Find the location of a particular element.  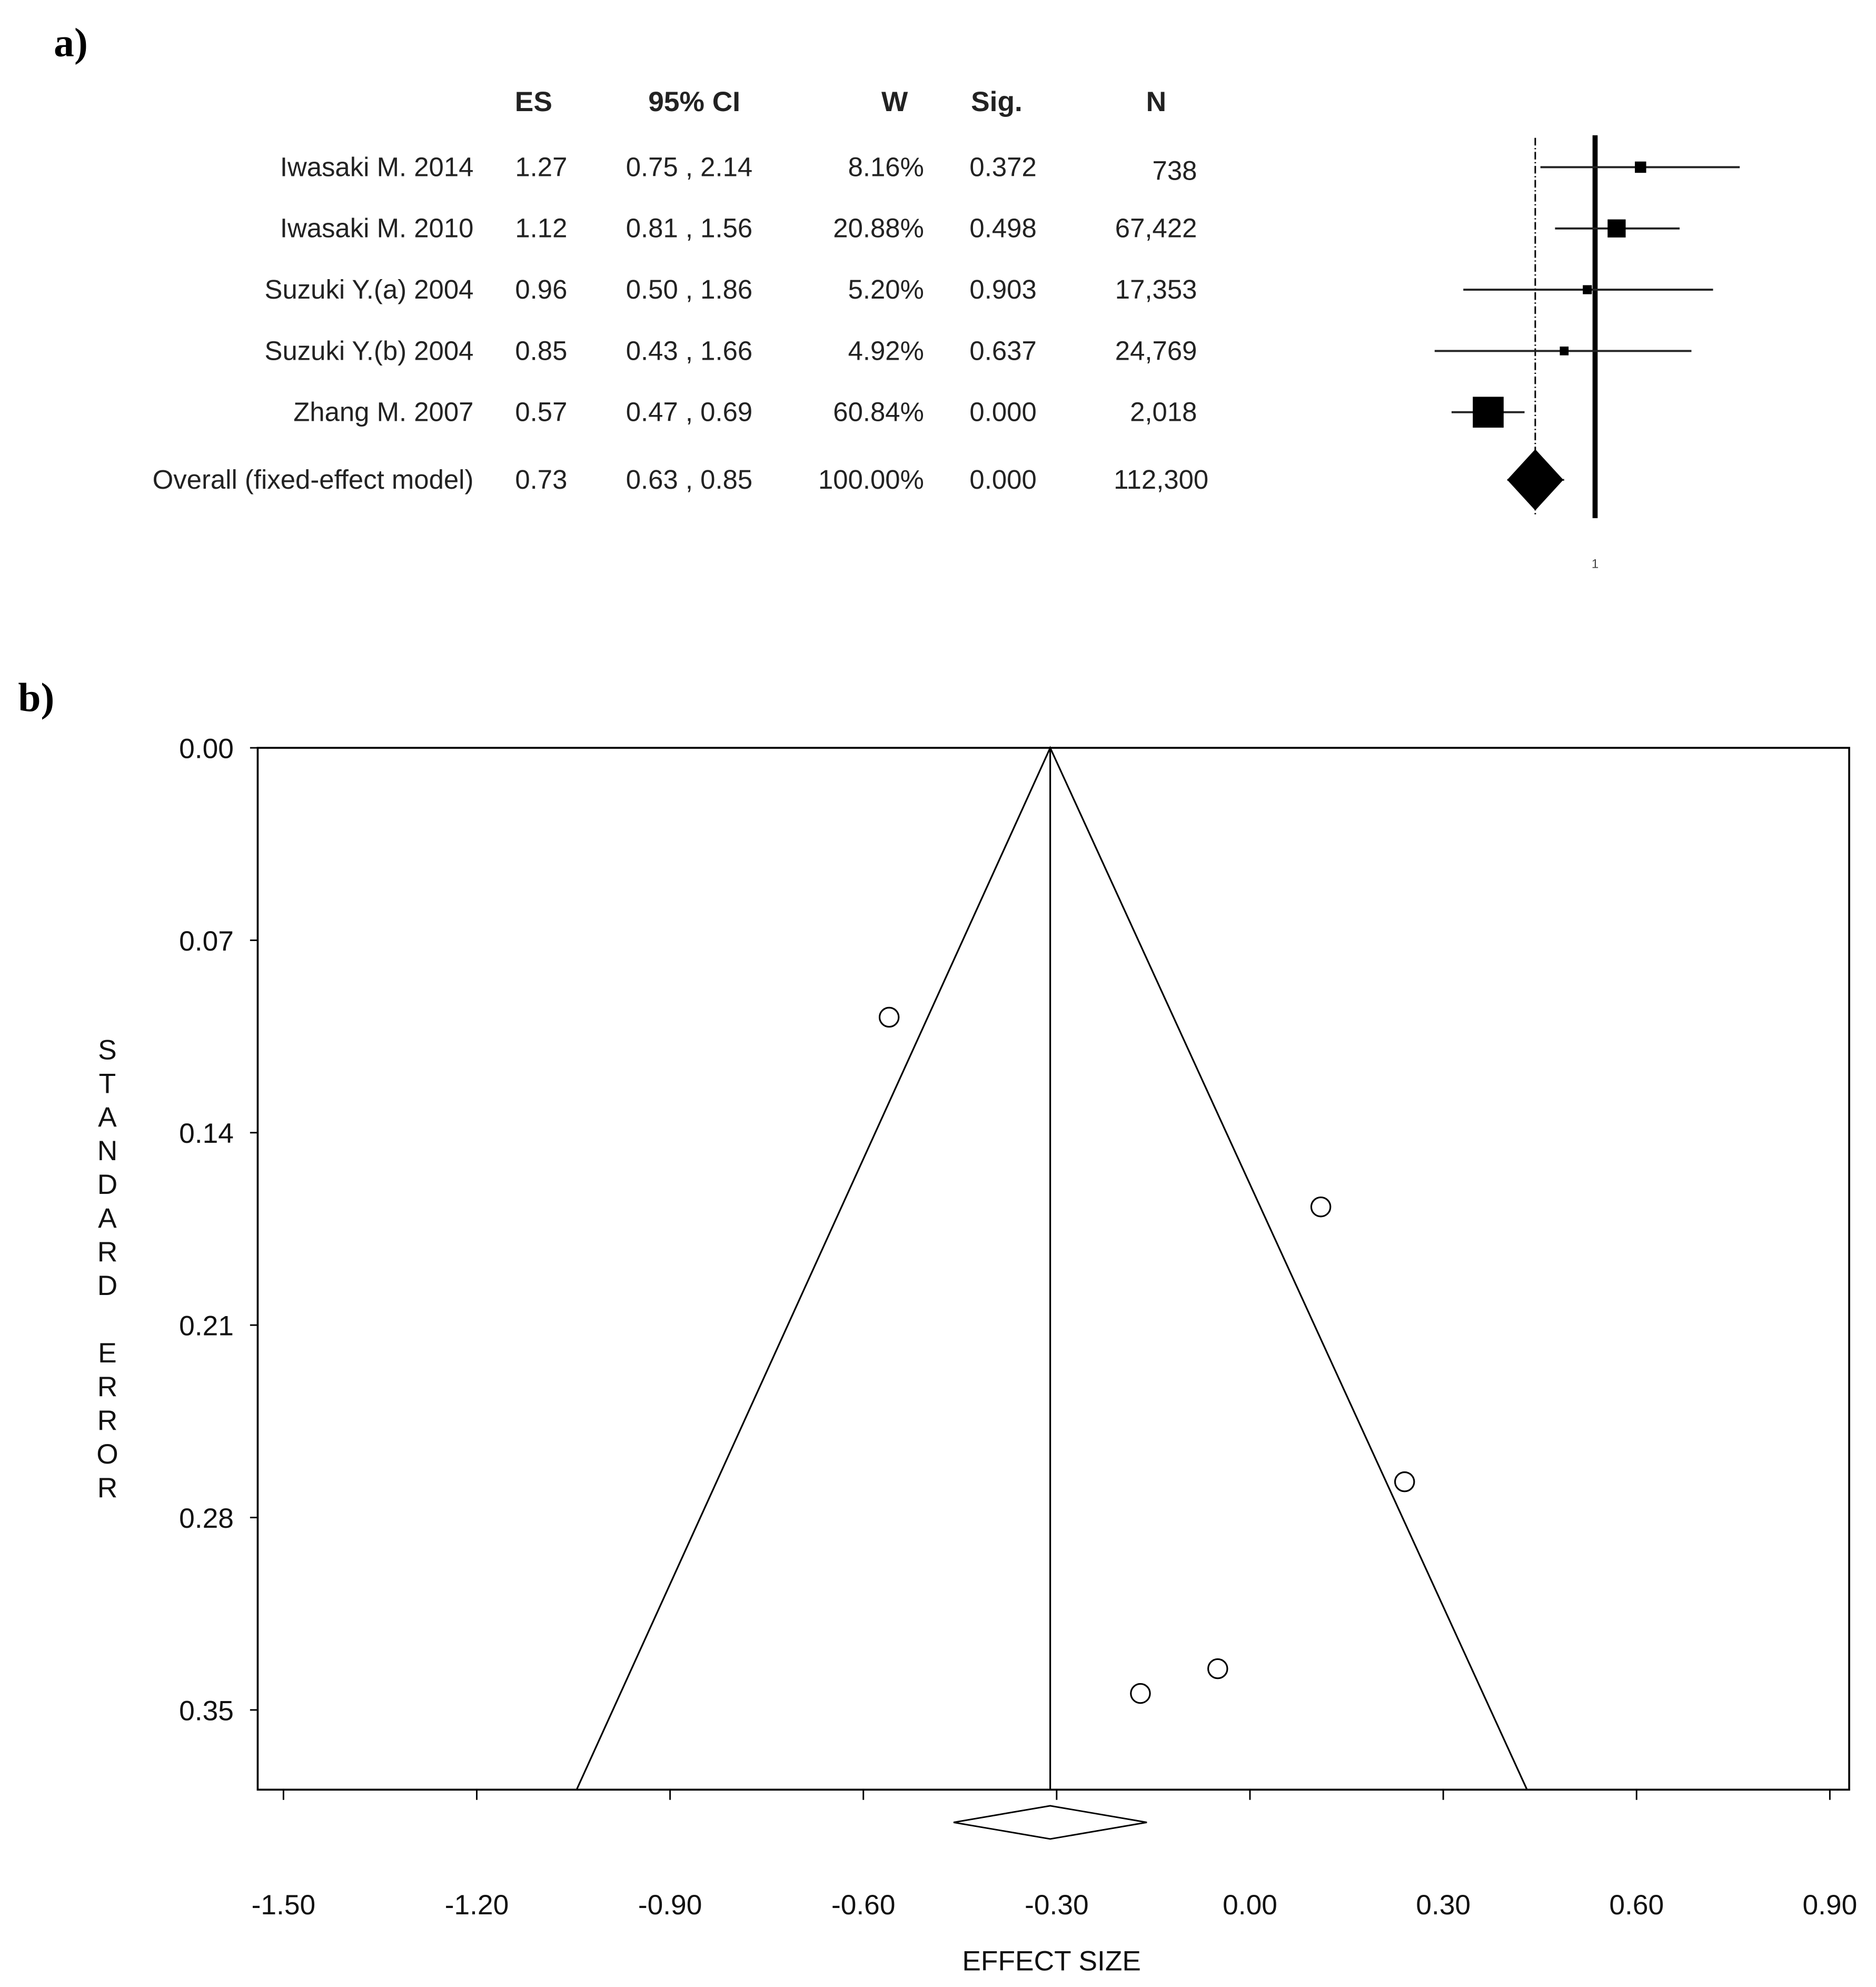

weight-value: 4.92% is located at coordinates (886, 350).